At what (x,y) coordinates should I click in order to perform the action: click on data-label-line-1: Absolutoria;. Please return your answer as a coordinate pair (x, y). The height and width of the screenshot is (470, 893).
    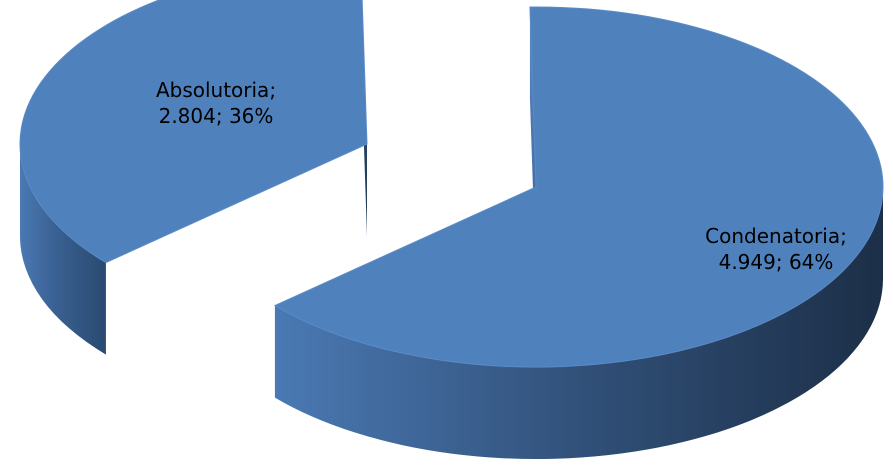
    Looking at the image, I should click on (216, 90).